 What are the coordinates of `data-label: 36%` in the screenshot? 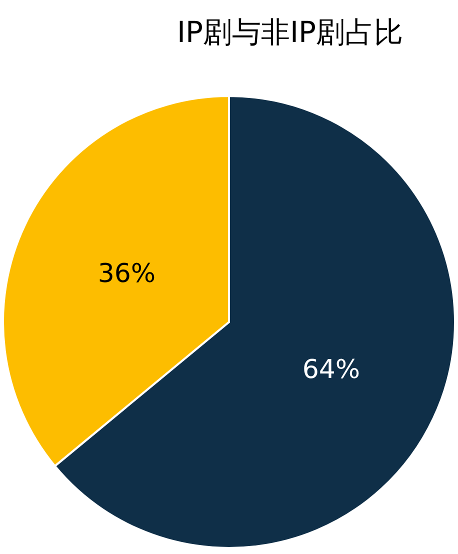 It's located at (127, 273).